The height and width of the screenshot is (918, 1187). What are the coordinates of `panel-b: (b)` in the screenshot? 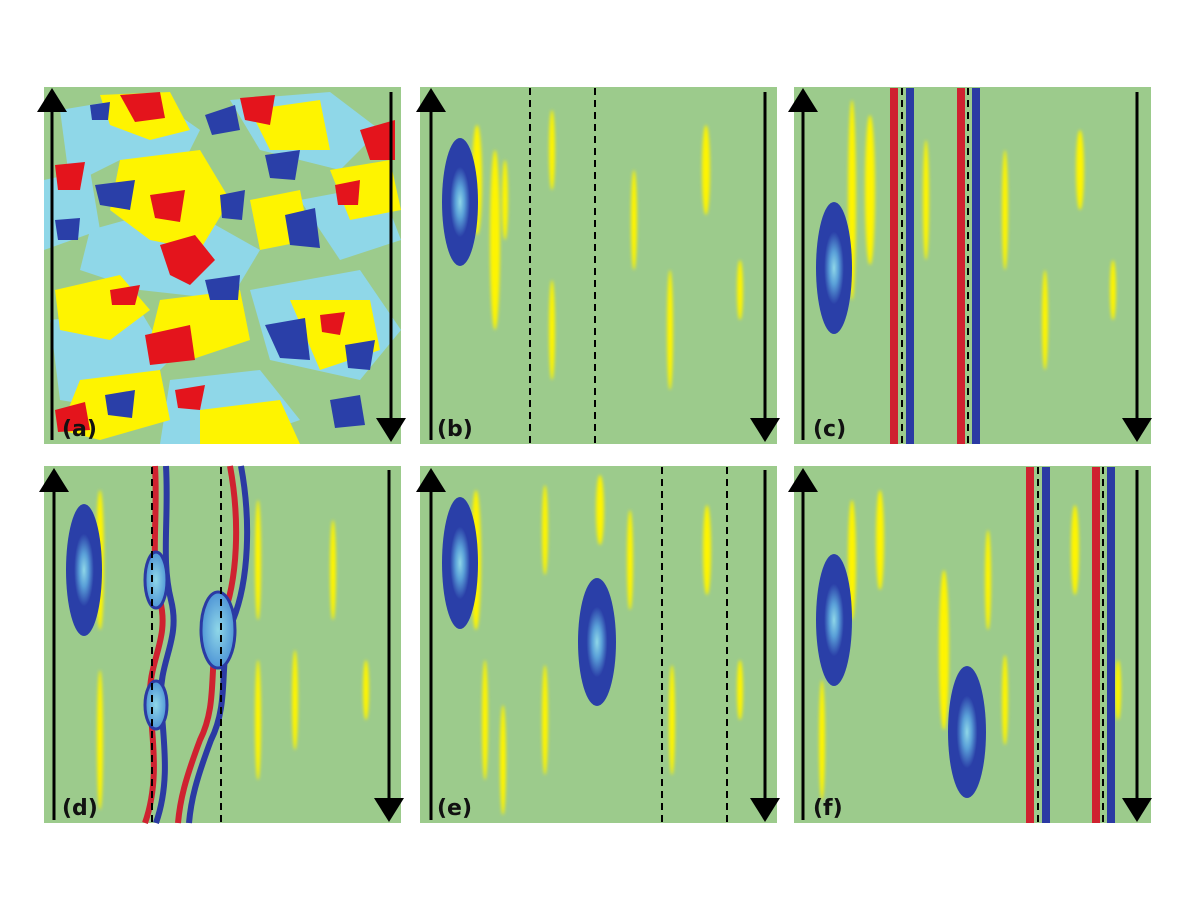 It's located at (598, 265).